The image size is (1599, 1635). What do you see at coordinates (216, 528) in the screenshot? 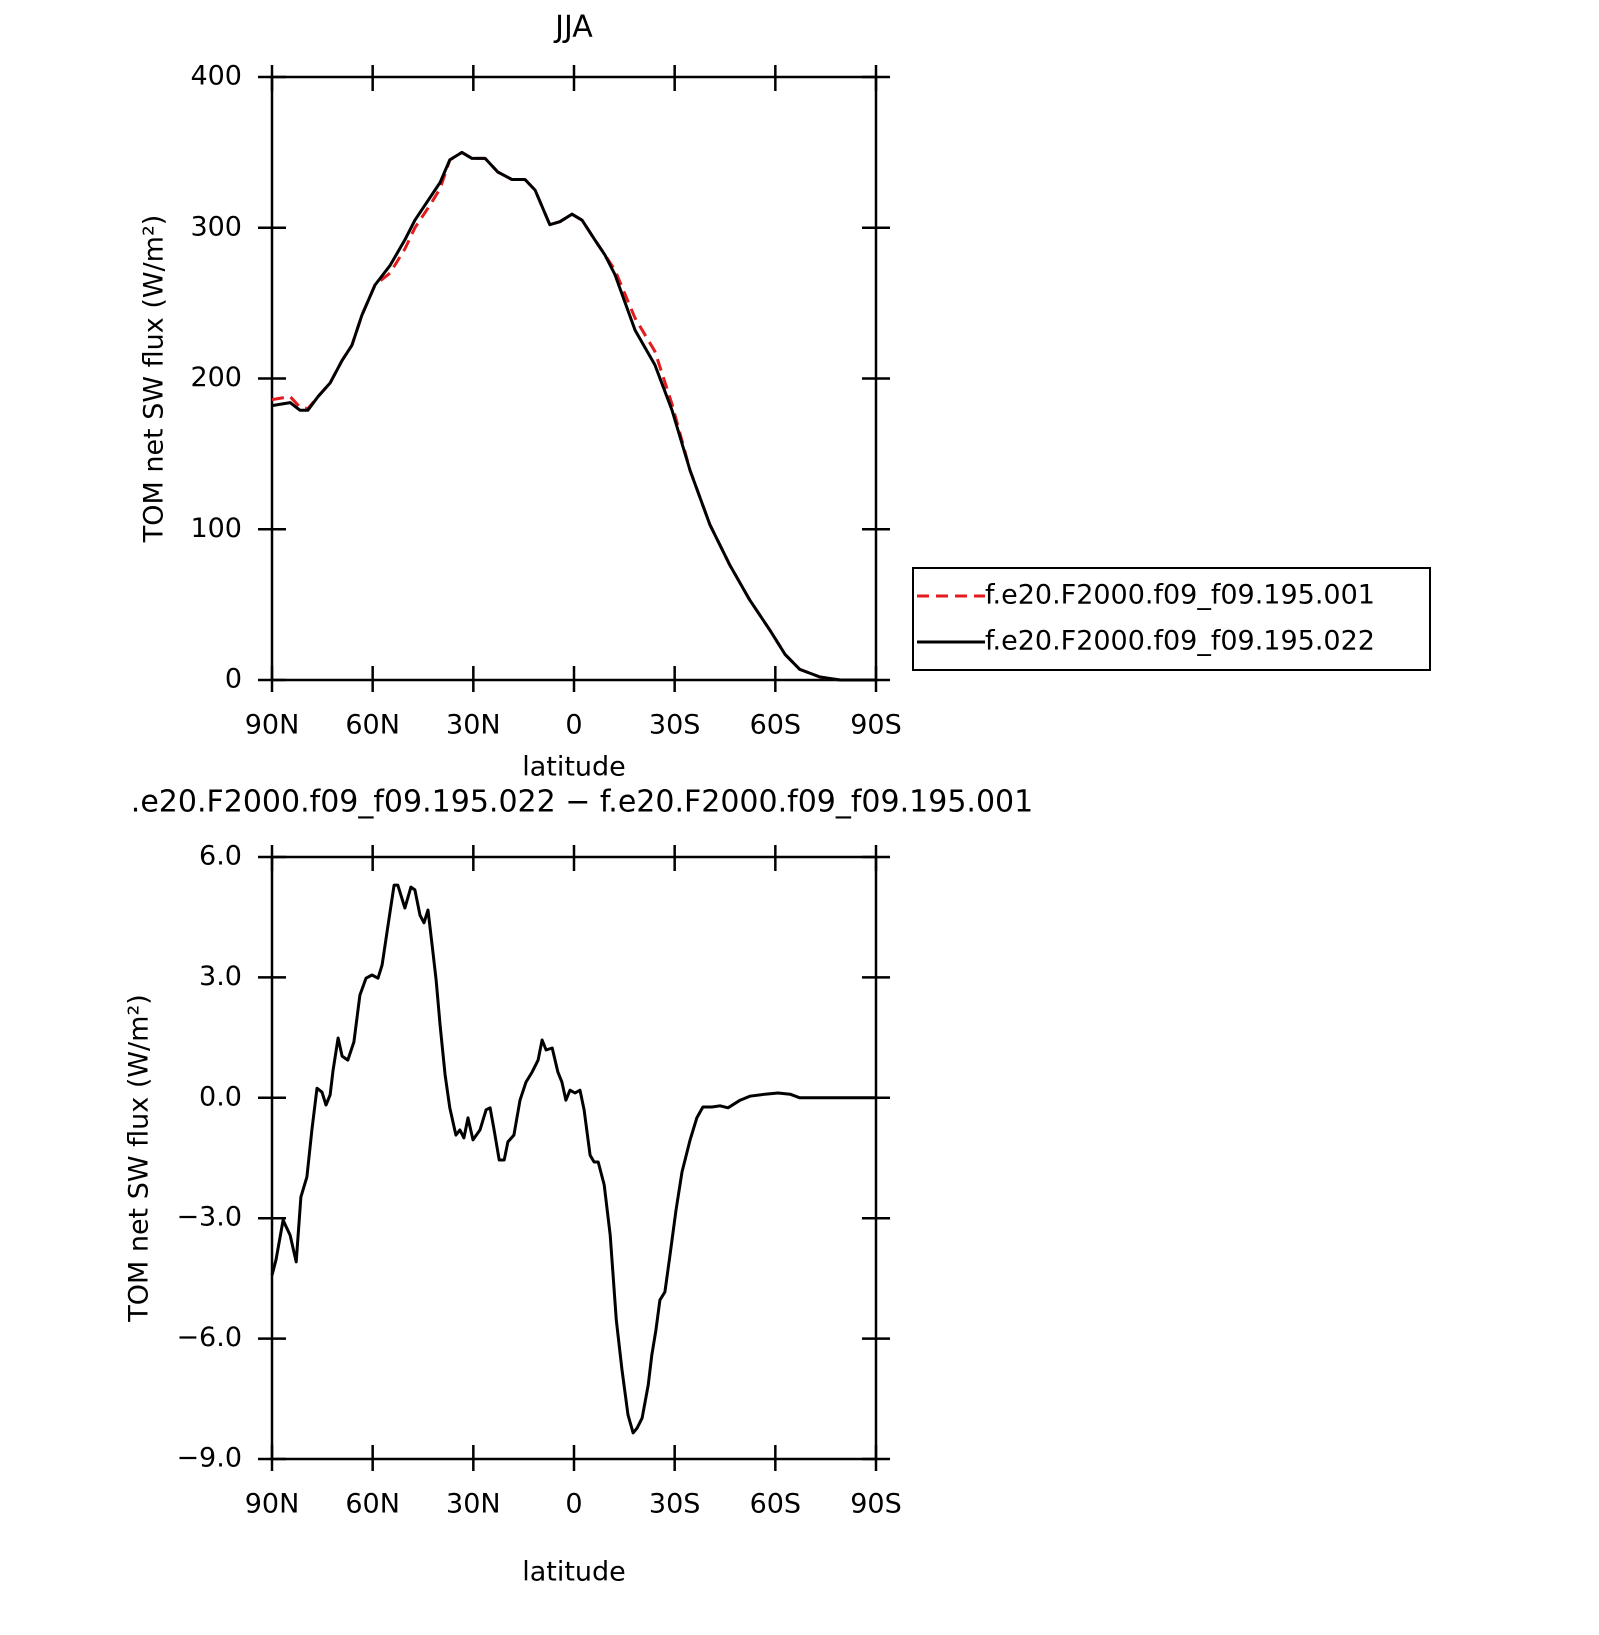
I see `y-tick-label: 100` at bounding box center [216, 528].